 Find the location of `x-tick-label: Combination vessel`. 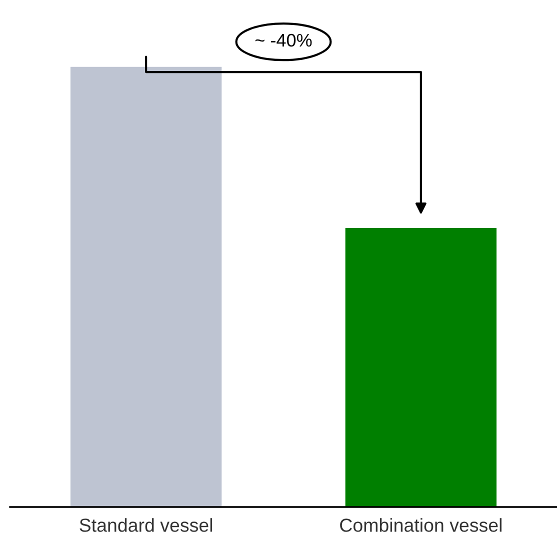

x-tick-label: Combination vessel is located at coordinates (421, 525).